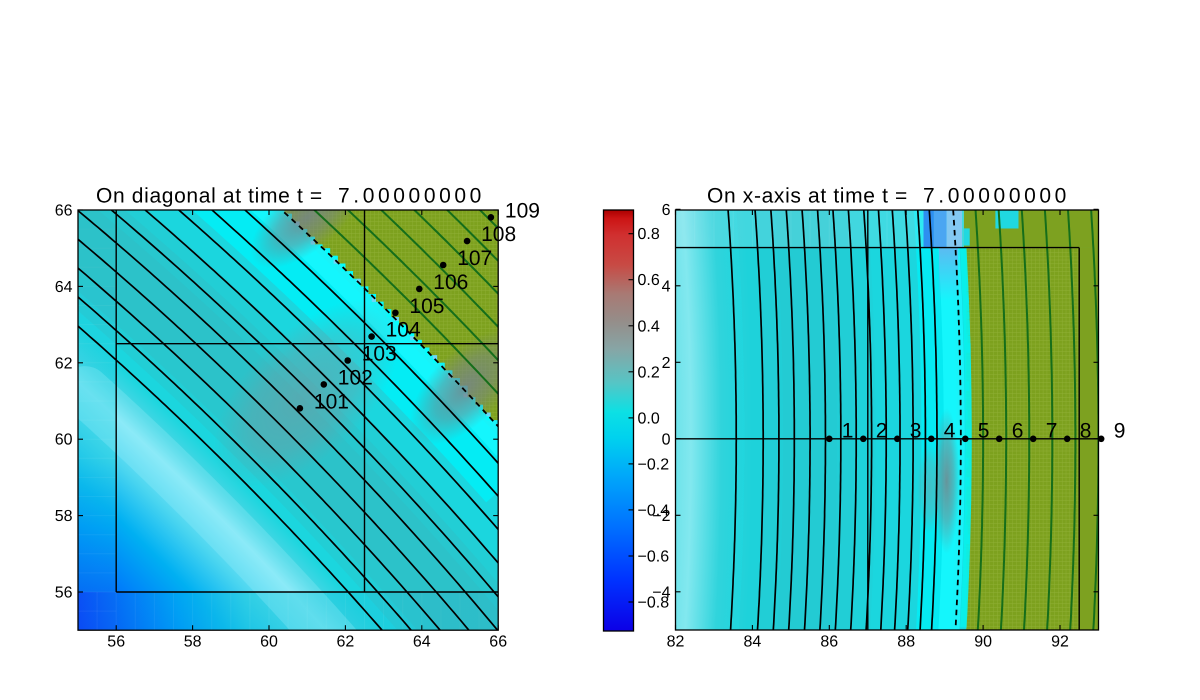  What do you see at coordinates (983, 642) in the screenshot?
I see `svg-text: 90` at bounding box center [983, 642].